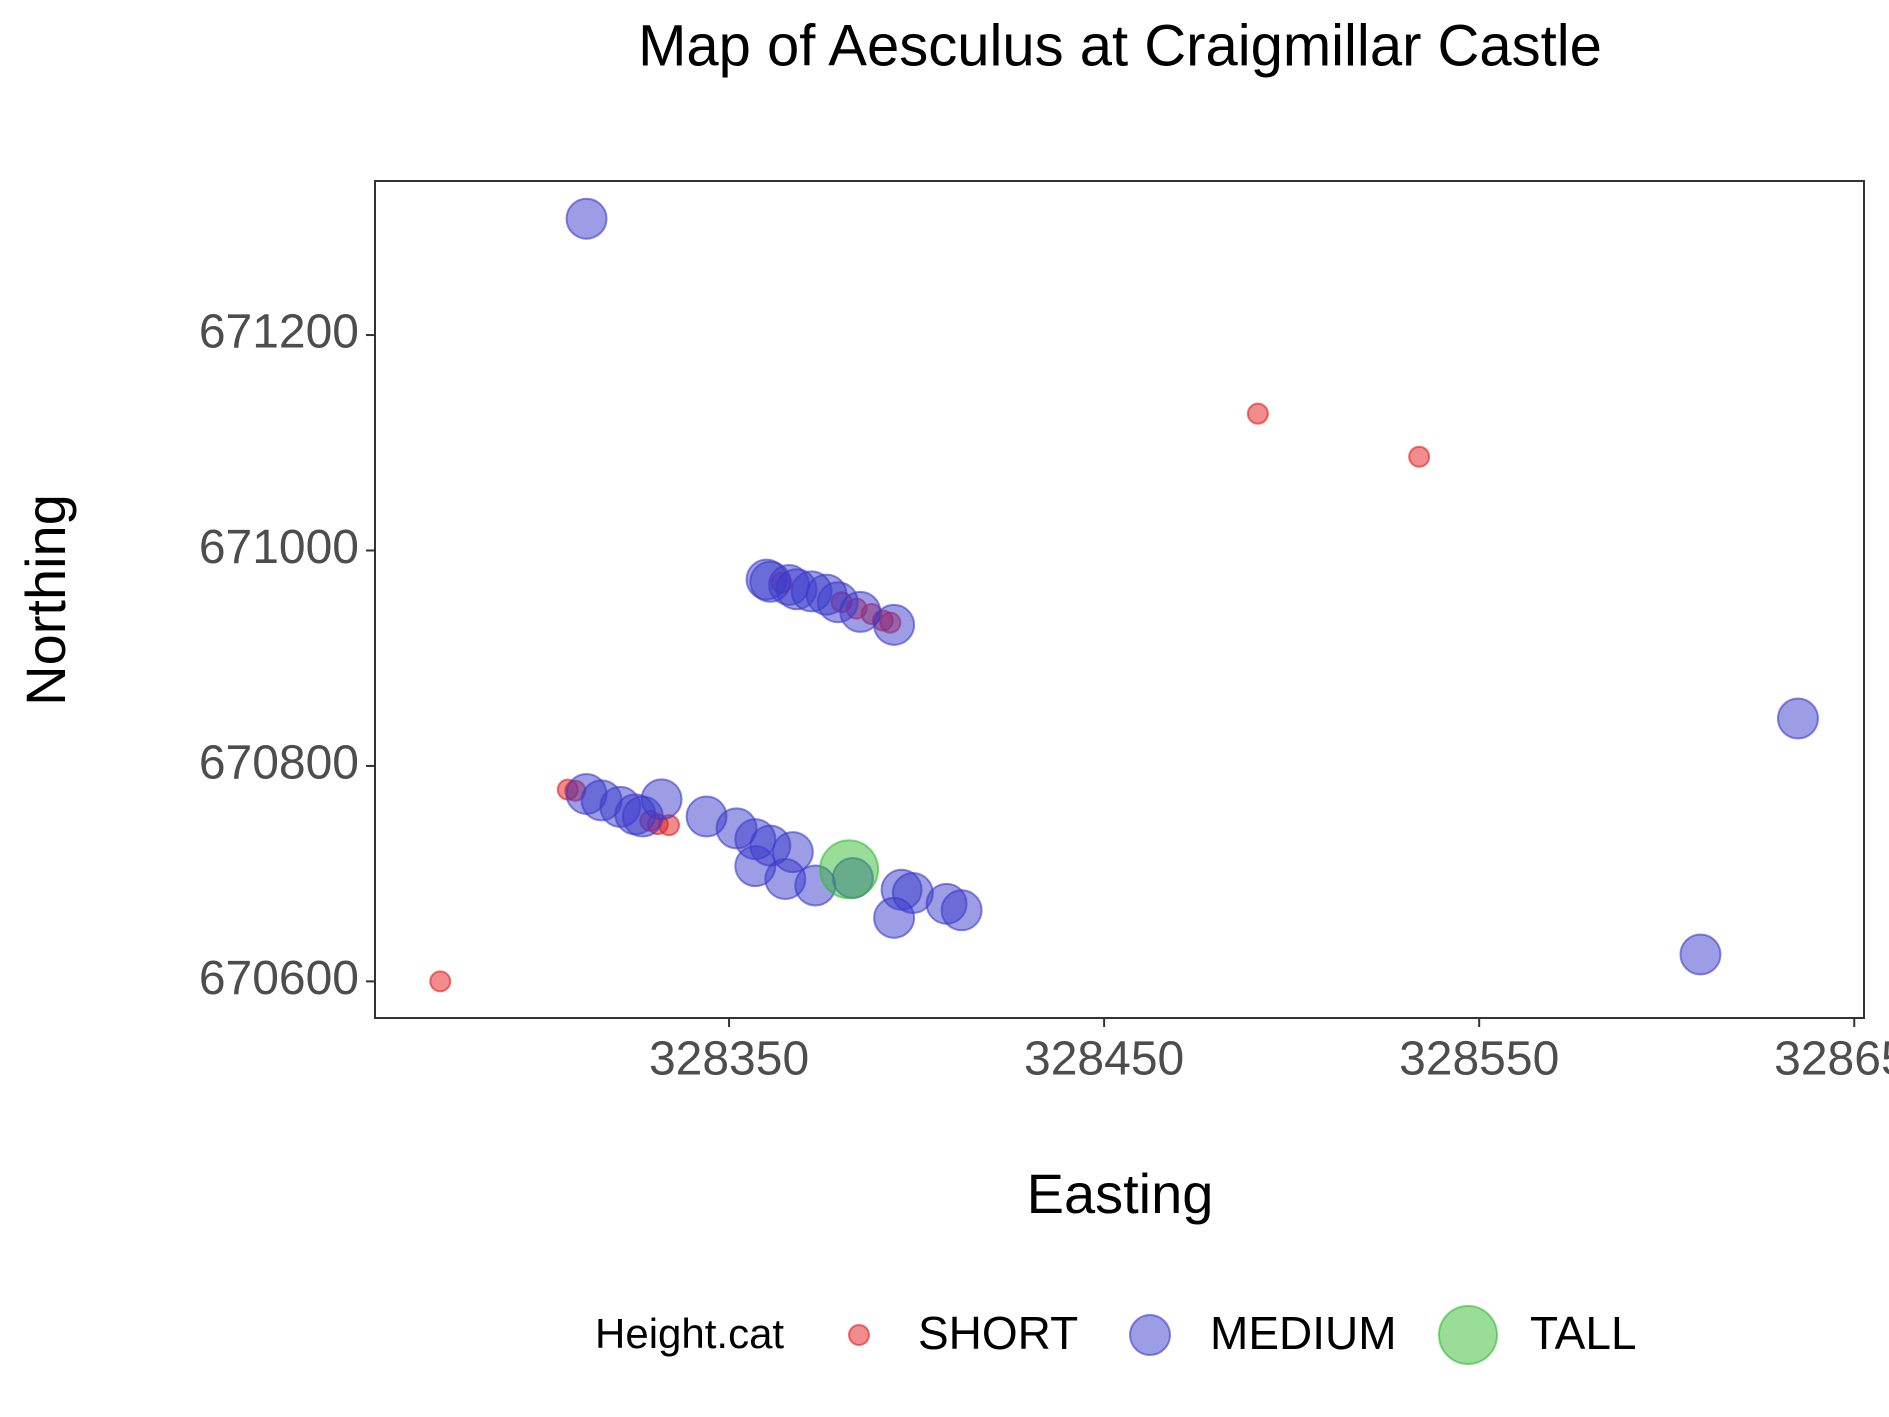  What do you see at coordinates (1120, 1193) in the screenshot?
I see `x-axis-title: Easting` at bounding box center [1120, 1193].